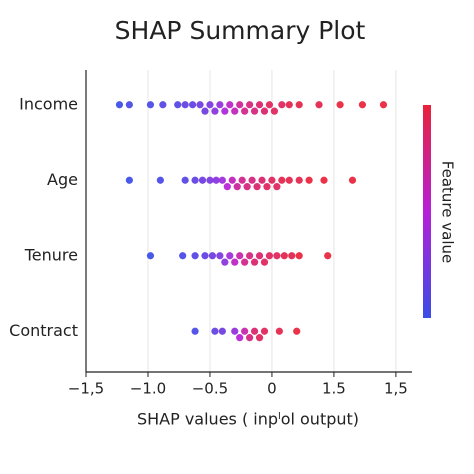 Image resolution: width=474 pixels, height=474 pixels. I want to click on y-tick-label: Age, so click(62, 179).